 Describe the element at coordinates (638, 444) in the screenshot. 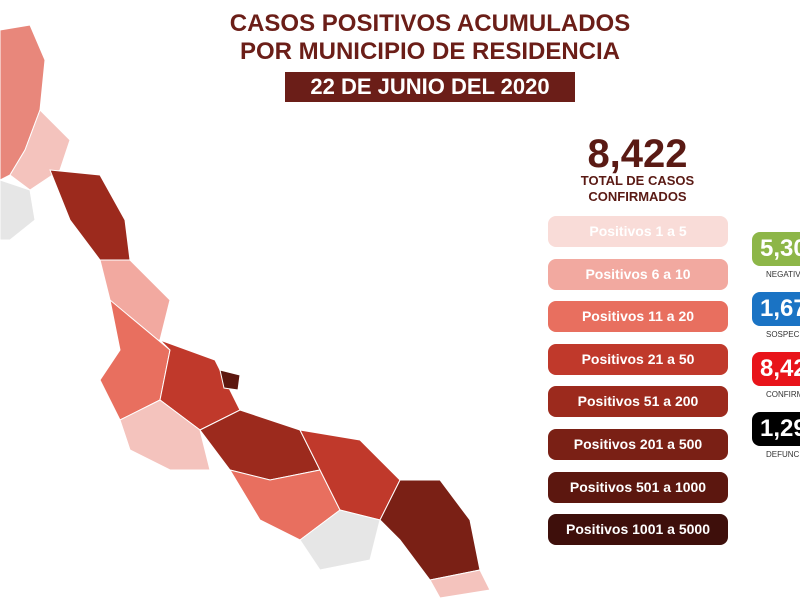

I see `legend-item: Positivos 201 a 500` at that location.